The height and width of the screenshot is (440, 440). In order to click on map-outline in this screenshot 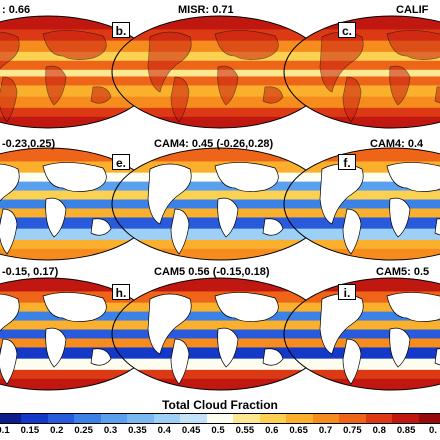, I will do `click(361, 334)`.